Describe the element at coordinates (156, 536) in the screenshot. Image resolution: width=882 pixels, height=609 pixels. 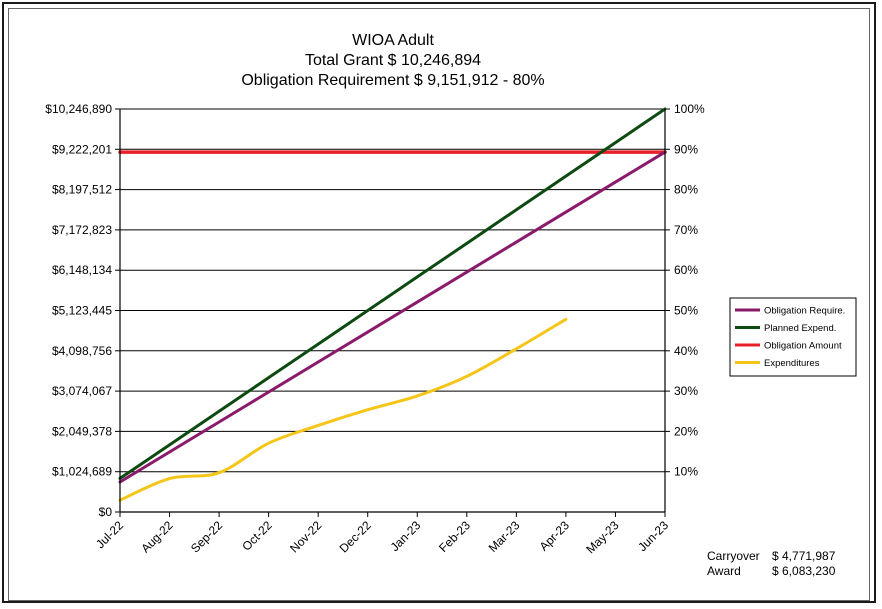
I see `x-tick-label: Aug-22` at that location.